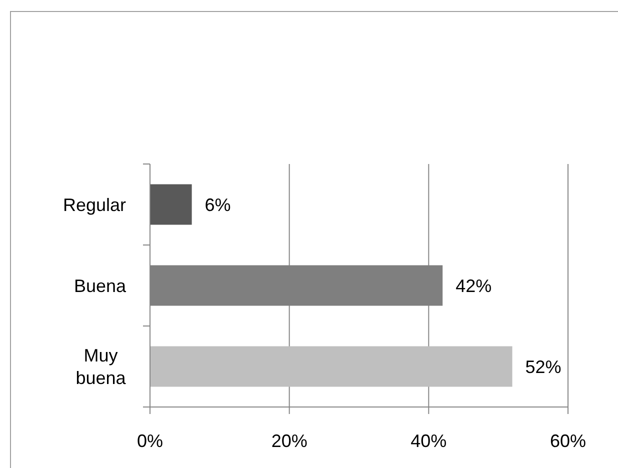 The width and height of the screenshot is (618, 468). What do you see at coordinates (217, 204) in the screenshot?
I see `data-label: 6%` at bounding box center [217, 204].